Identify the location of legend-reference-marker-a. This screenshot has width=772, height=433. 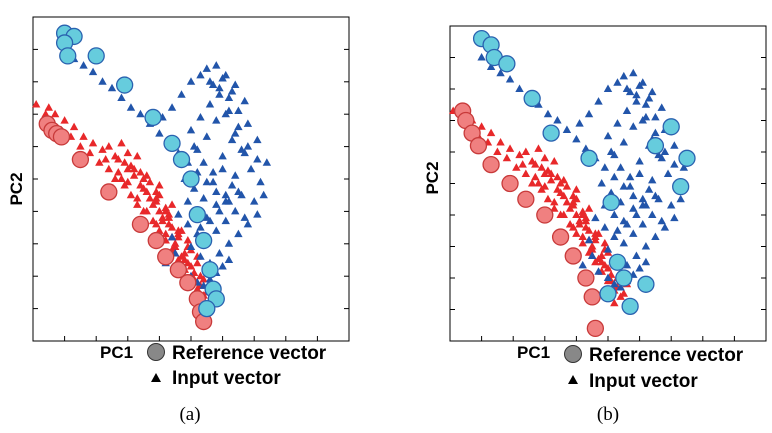
(156, 352).